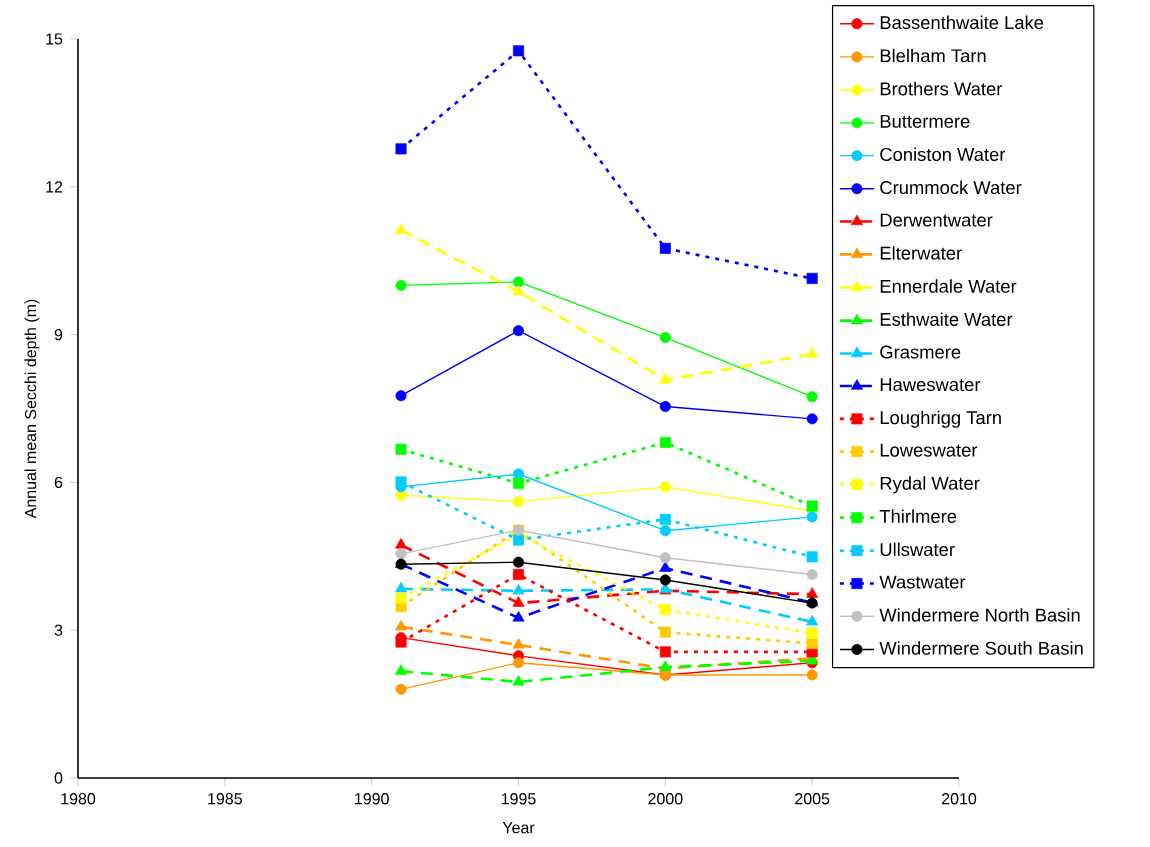 The width and height of the screenshot is (1150, 847). What do you see at coordinates (981, 648) in the screenshot?
I see `legend-label: Windermere South Basin` at bounding box center [981, 648].